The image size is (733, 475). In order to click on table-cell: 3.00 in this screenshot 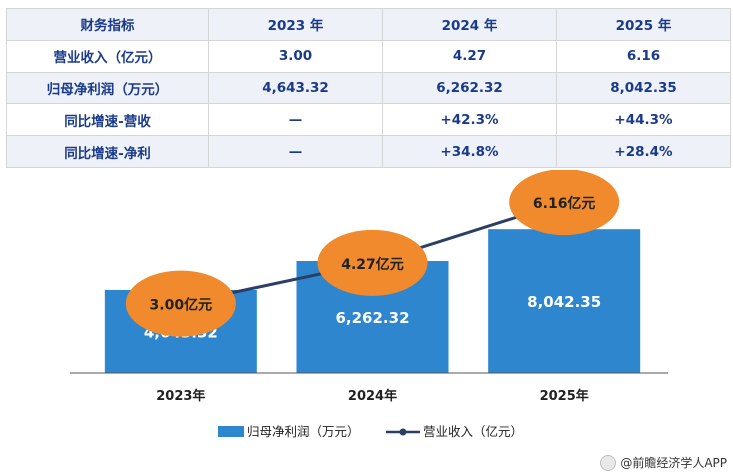, I will do `click(295, 56)`.